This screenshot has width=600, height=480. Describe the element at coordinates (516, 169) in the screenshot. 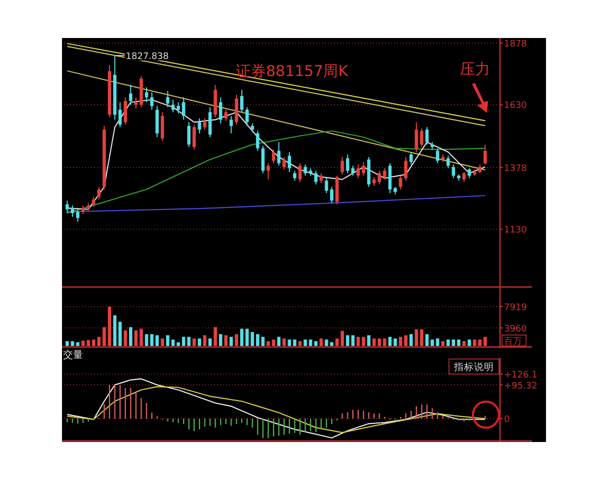

I see `y-tick-label: 1378` at that location.